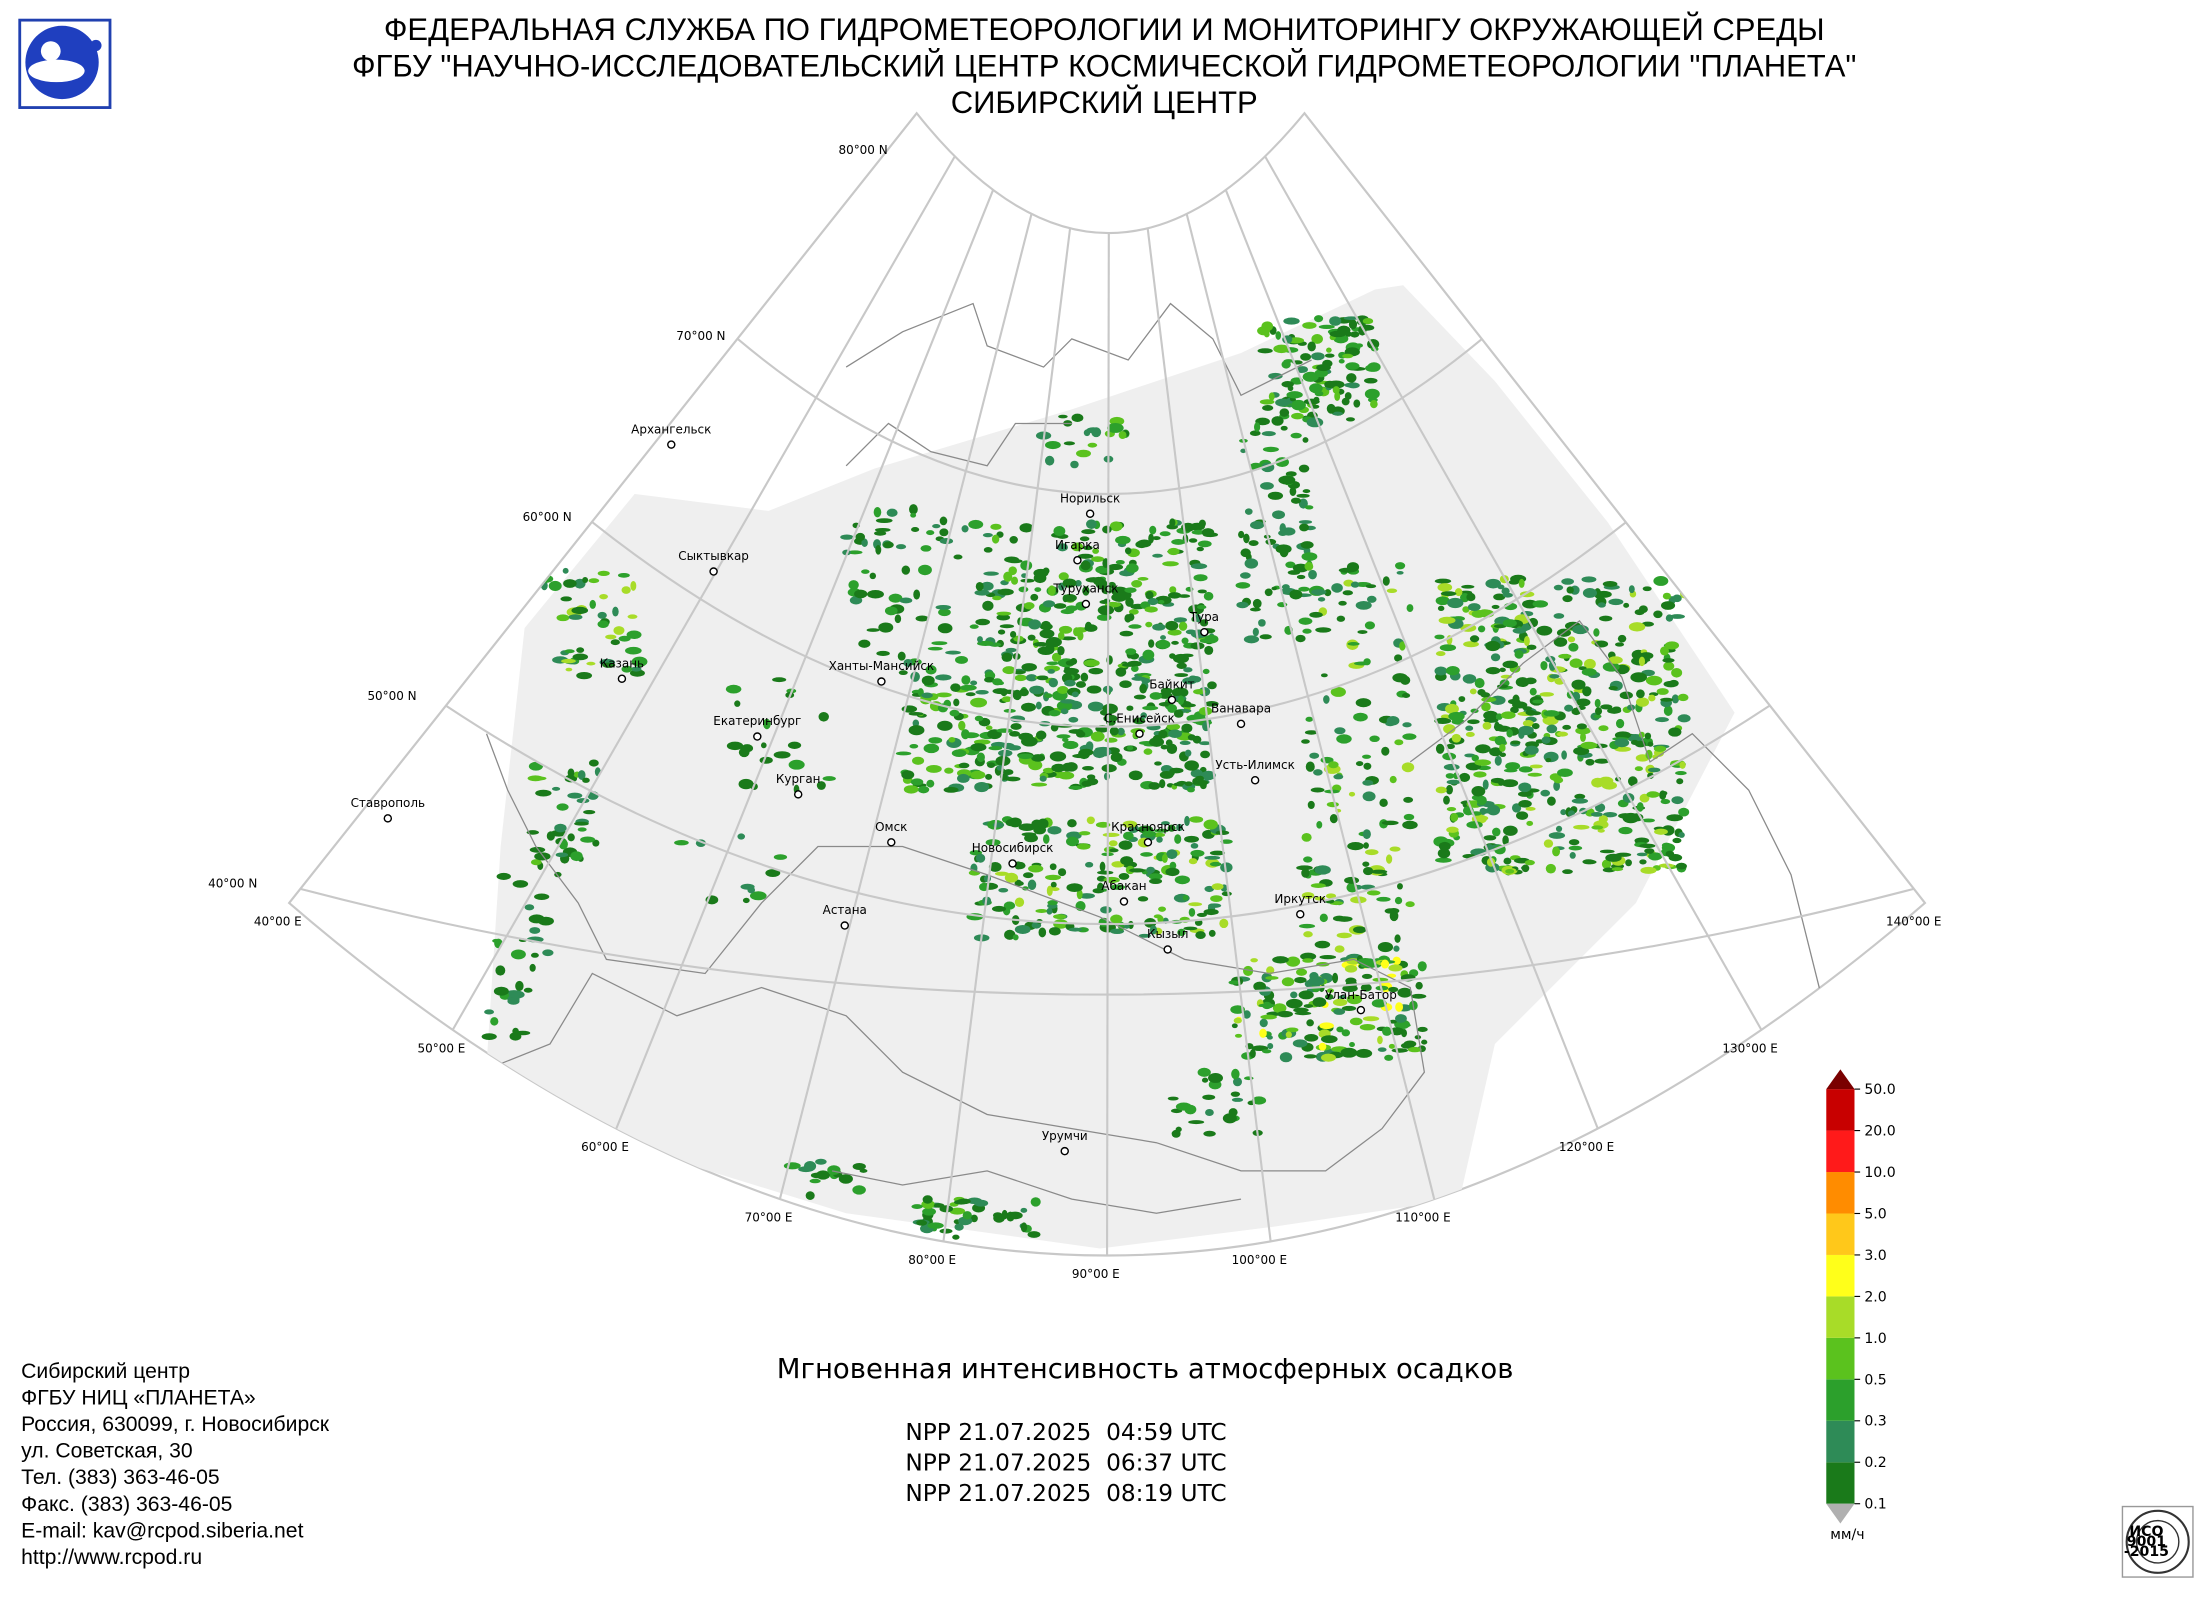 The height and width of the screenshot is (1600, 2200). What do you see at coordinates (1209, 735) in the screenshot?
I see `meridian` at bounding box center [1209, 735].